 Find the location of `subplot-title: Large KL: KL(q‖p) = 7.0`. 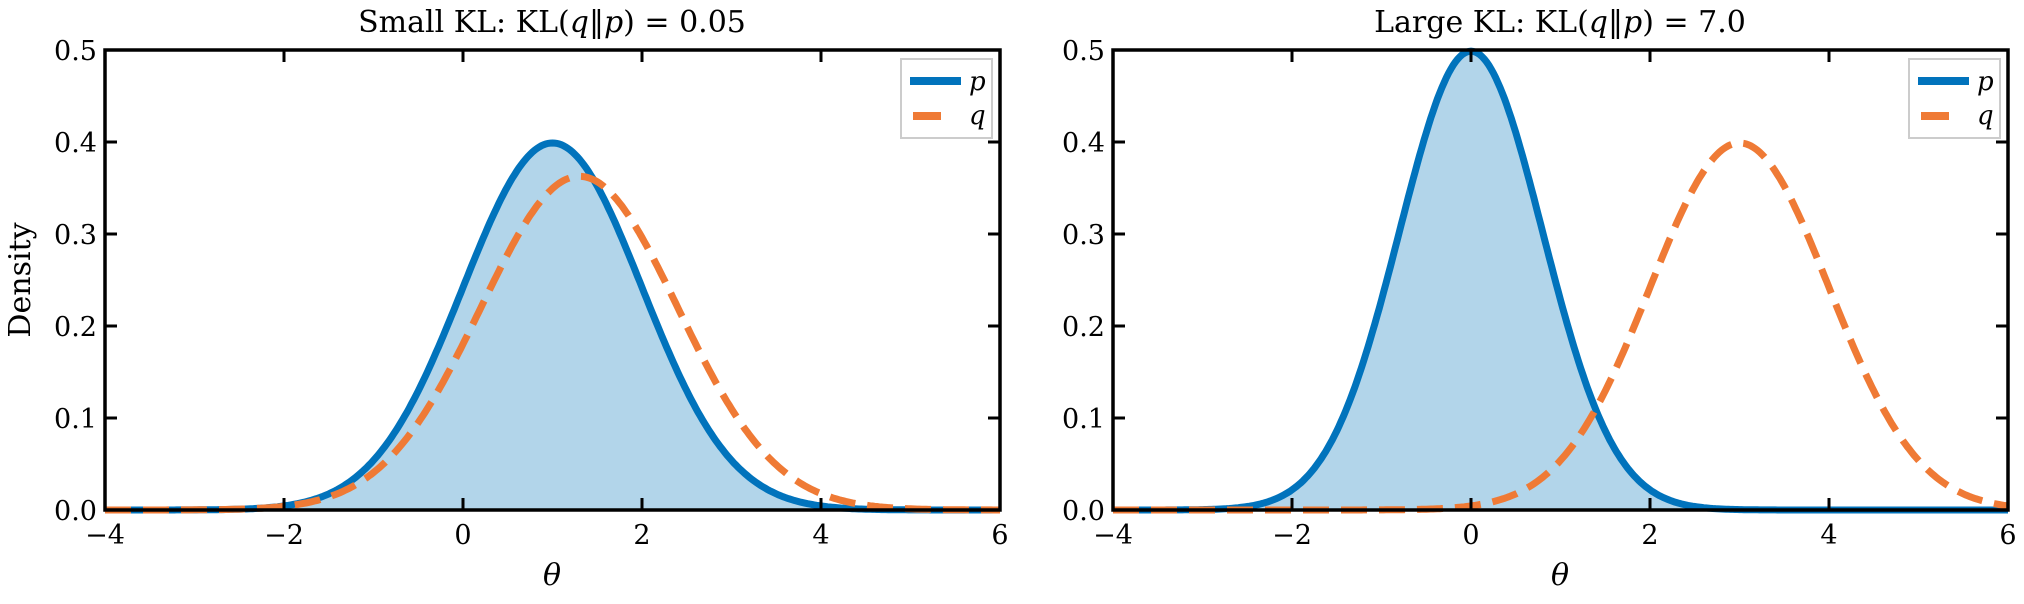

subplot-title: Large KL: KL(q‖p) = 7.0 is located at coordinates (1560, 22).